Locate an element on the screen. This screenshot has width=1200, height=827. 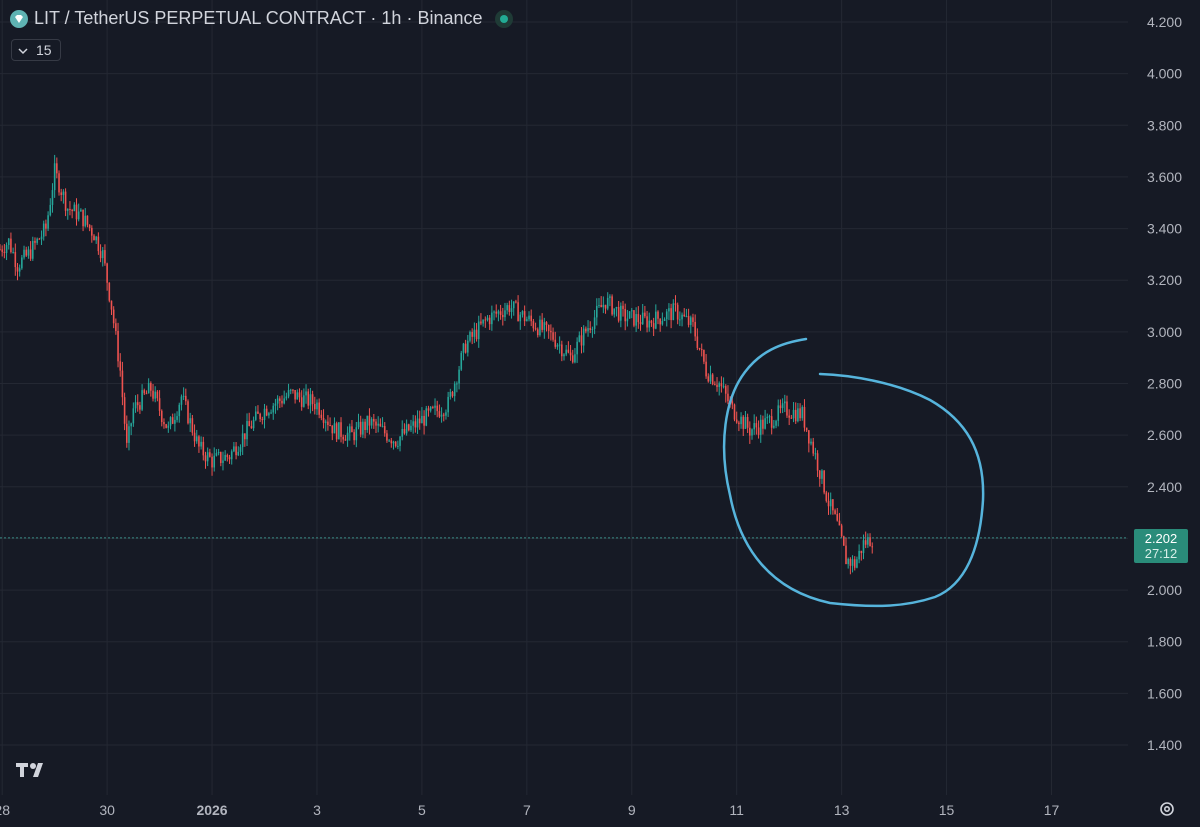
last-price-badge: 2.202 27:12 is located at coordinates (1161, 546).